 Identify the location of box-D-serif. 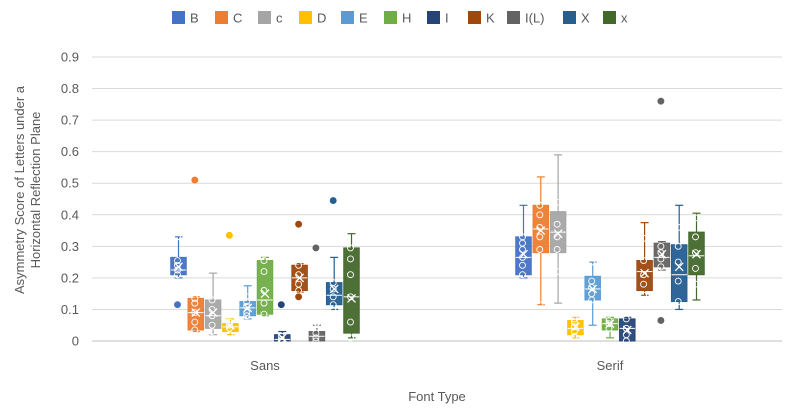
(575, 327).